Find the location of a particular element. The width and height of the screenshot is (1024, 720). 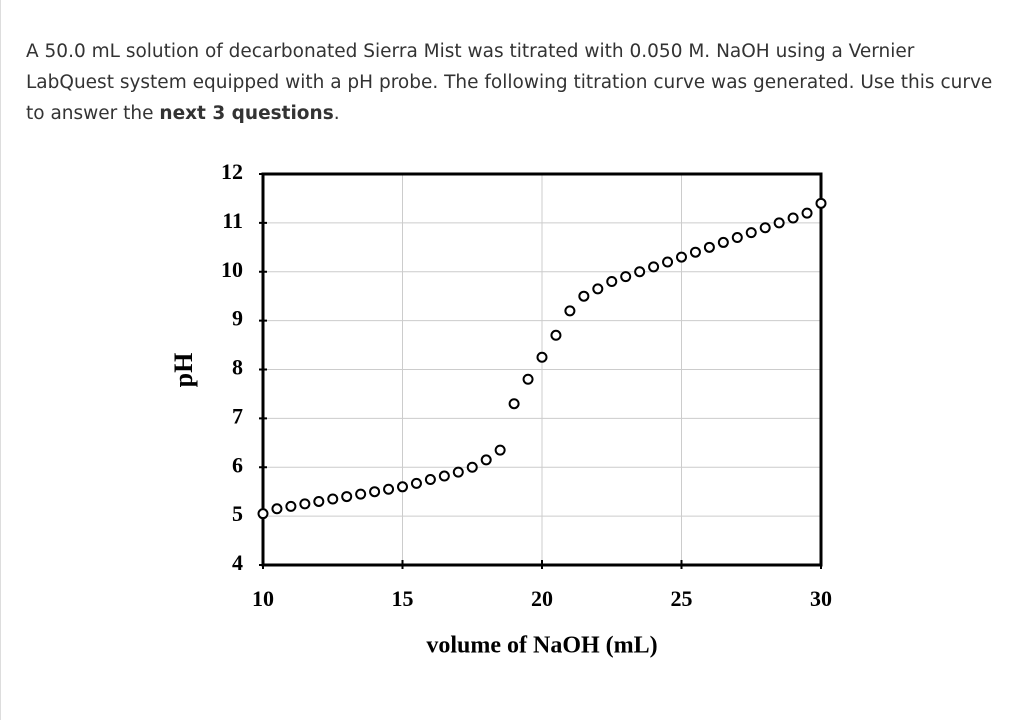

y-tick-label: 7 is located at coordinates (237, 415).